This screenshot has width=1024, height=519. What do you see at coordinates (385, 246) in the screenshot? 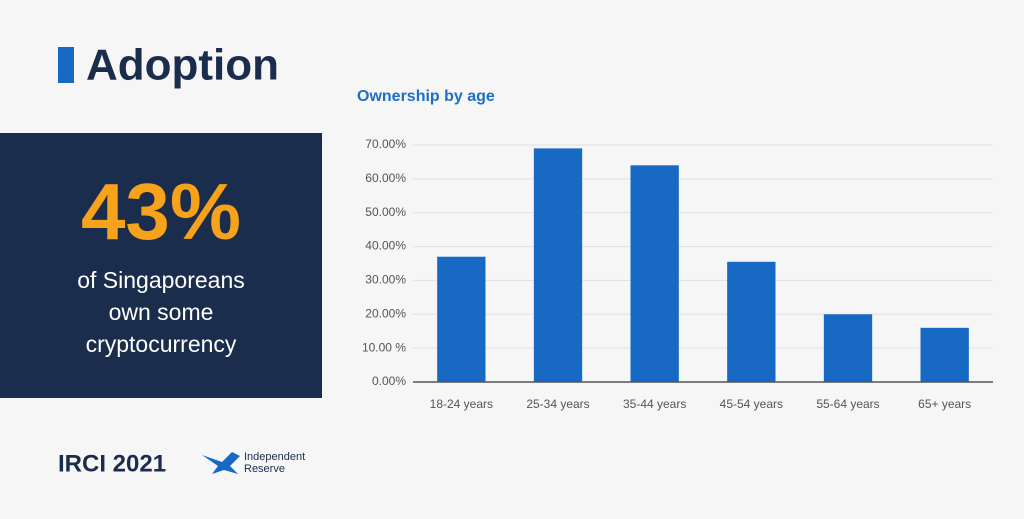
I see `y-tick-label: 40.00%` at bounding box center [385, 246].